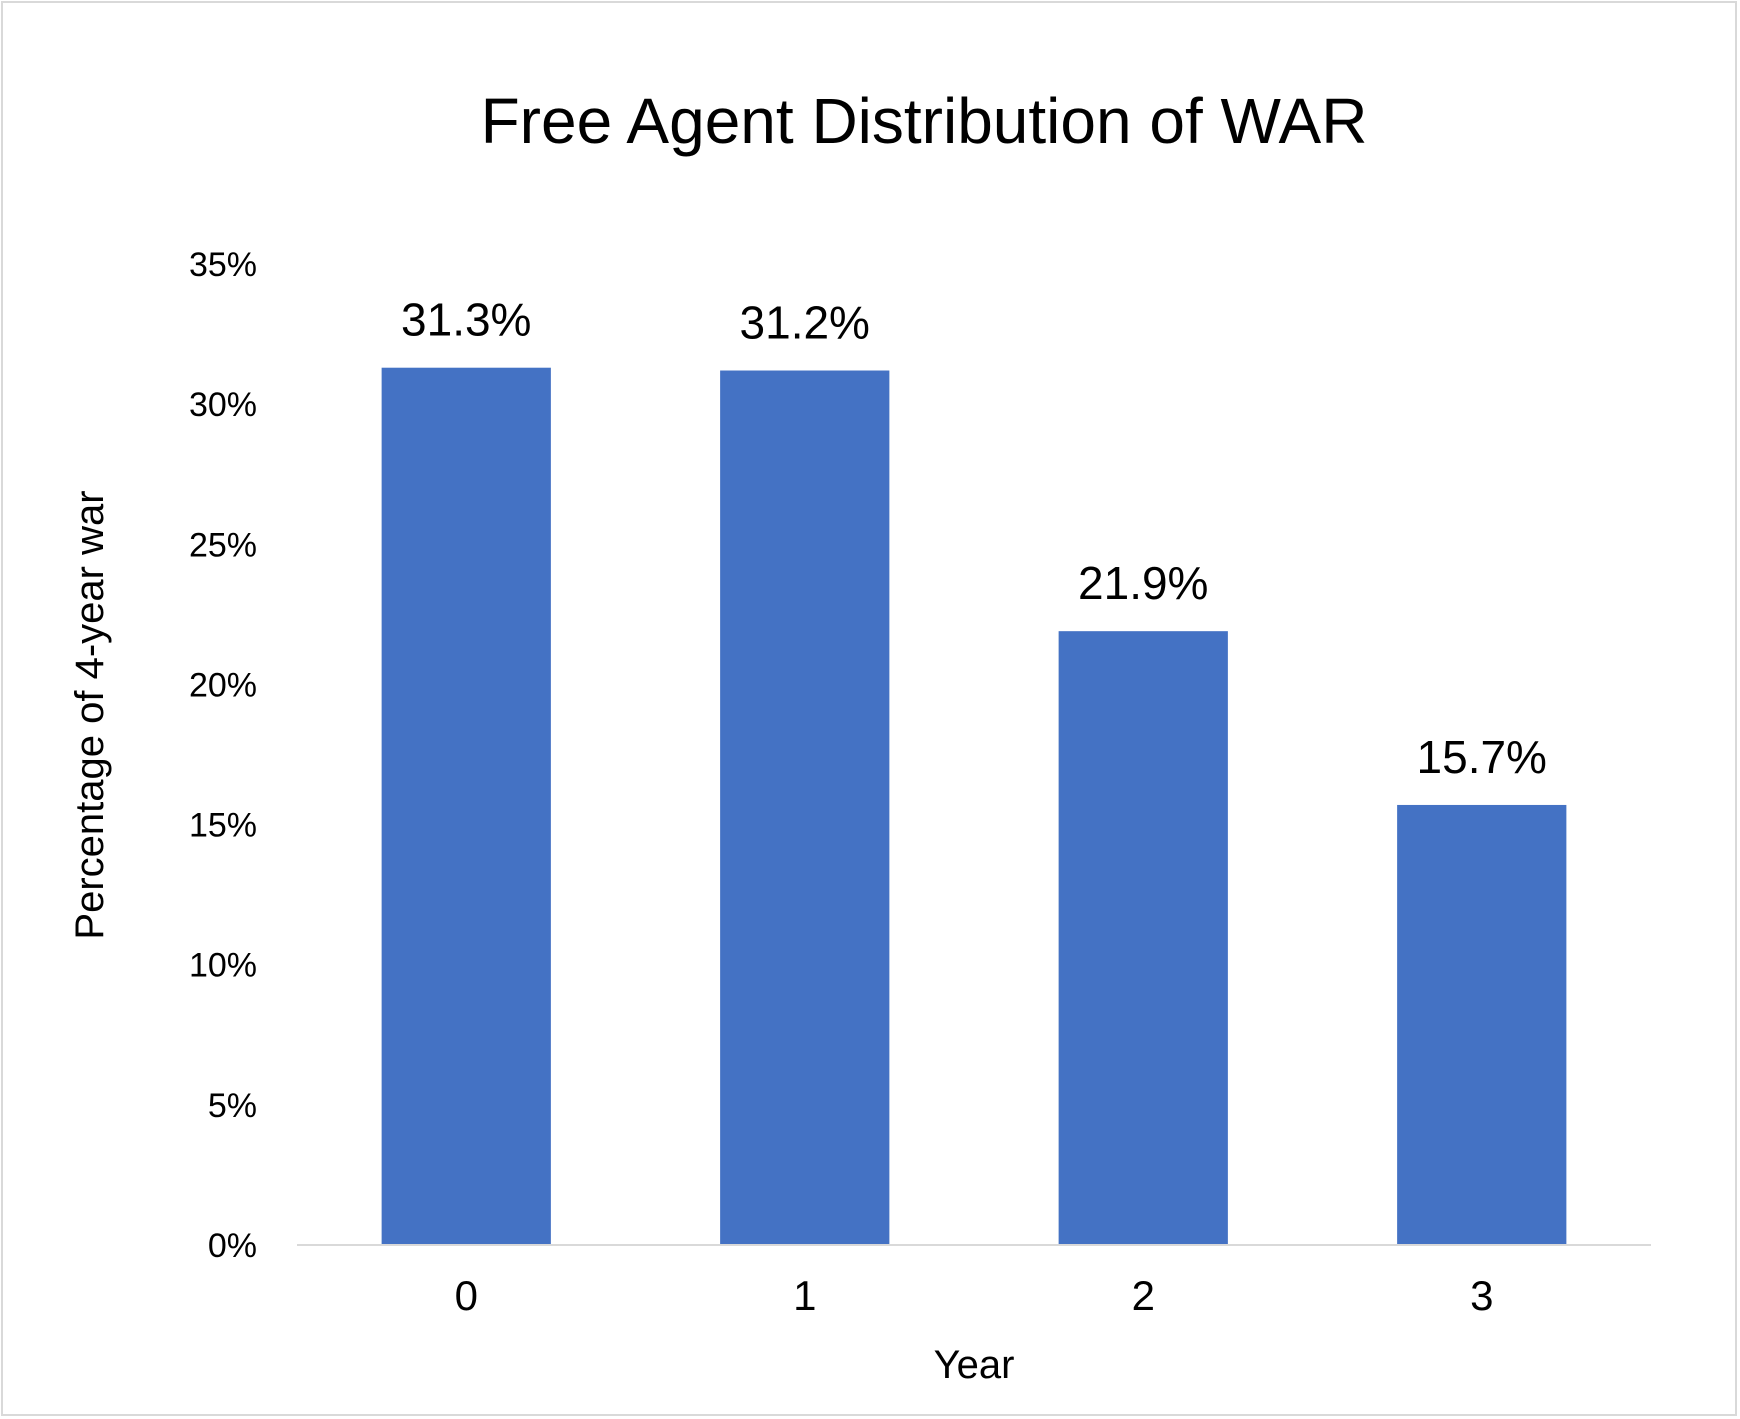  Describe the element at coordinates (1143, 583) in the screenshot. I see `data-label-year-2: 21.9%` at that location.